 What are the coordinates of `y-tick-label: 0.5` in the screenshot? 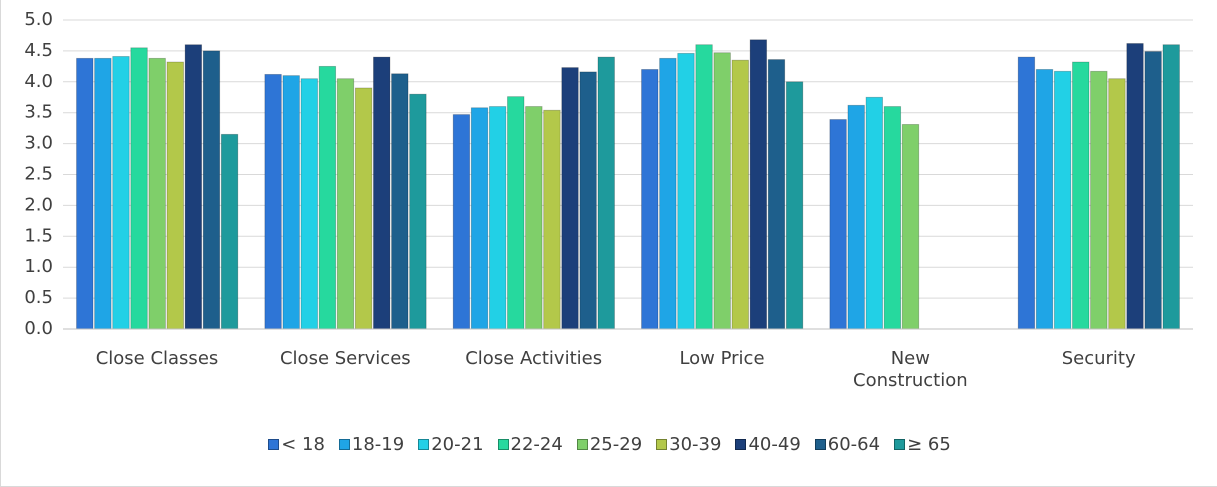 It's located at (38, 297).